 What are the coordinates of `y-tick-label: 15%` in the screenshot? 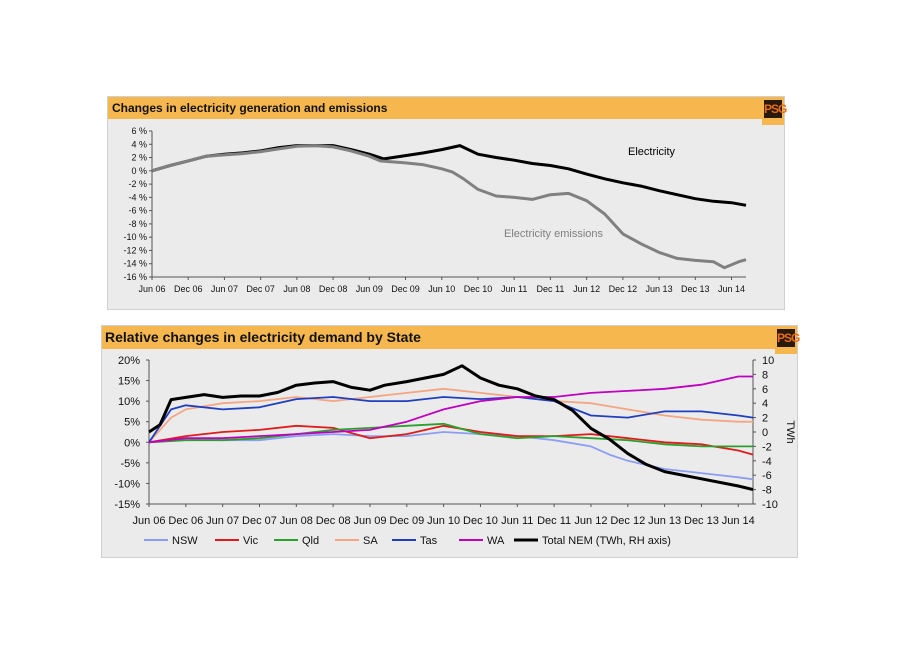 It's located at (129, 382).